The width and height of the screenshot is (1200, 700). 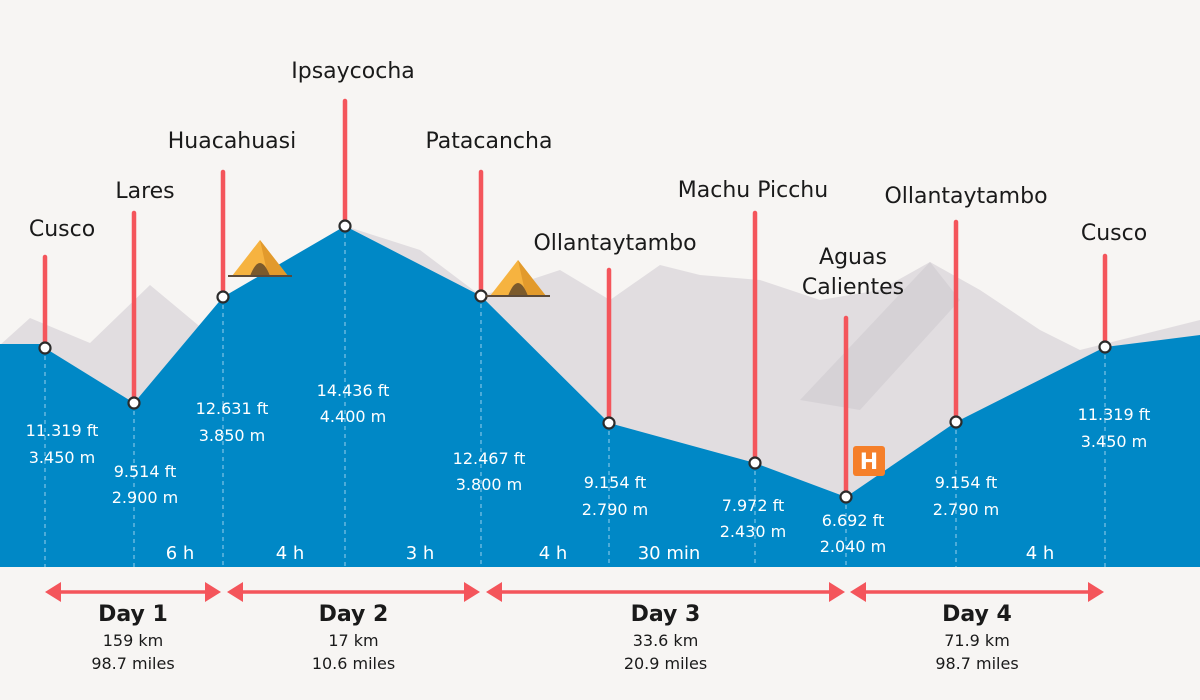 I want to click on hotel-icon: H, so click(x=869, y=461).